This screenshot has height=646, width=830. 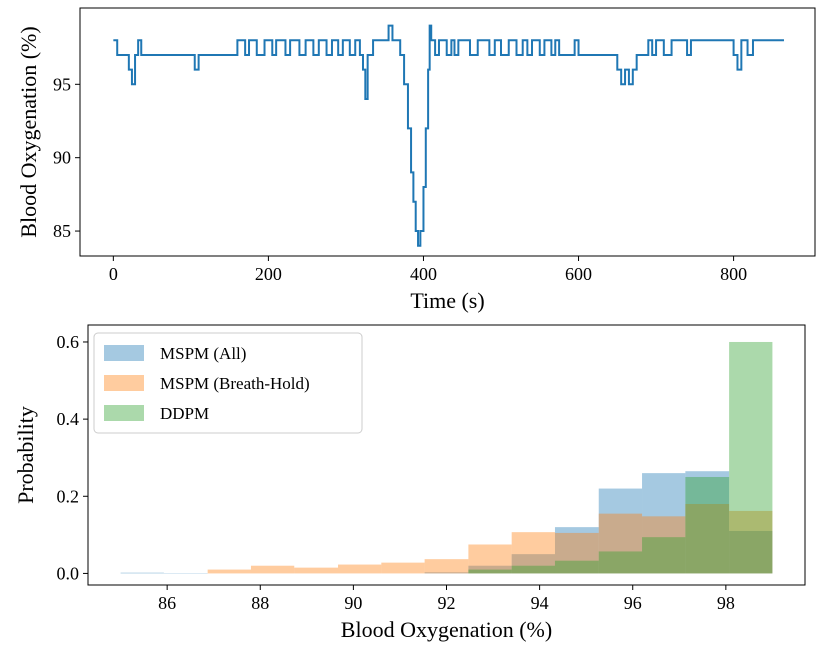 What do you see at coordinates (167, 603) in the screenshot?
I see `x-tick-label: 86` at bounding box center [167, 603].